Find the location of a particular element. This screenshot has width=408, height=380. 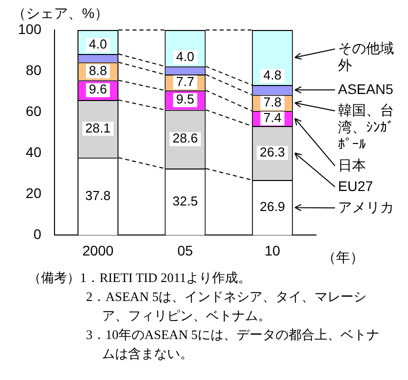

y-axis-title: （シェア、%） is located at coordinates (60, 12).